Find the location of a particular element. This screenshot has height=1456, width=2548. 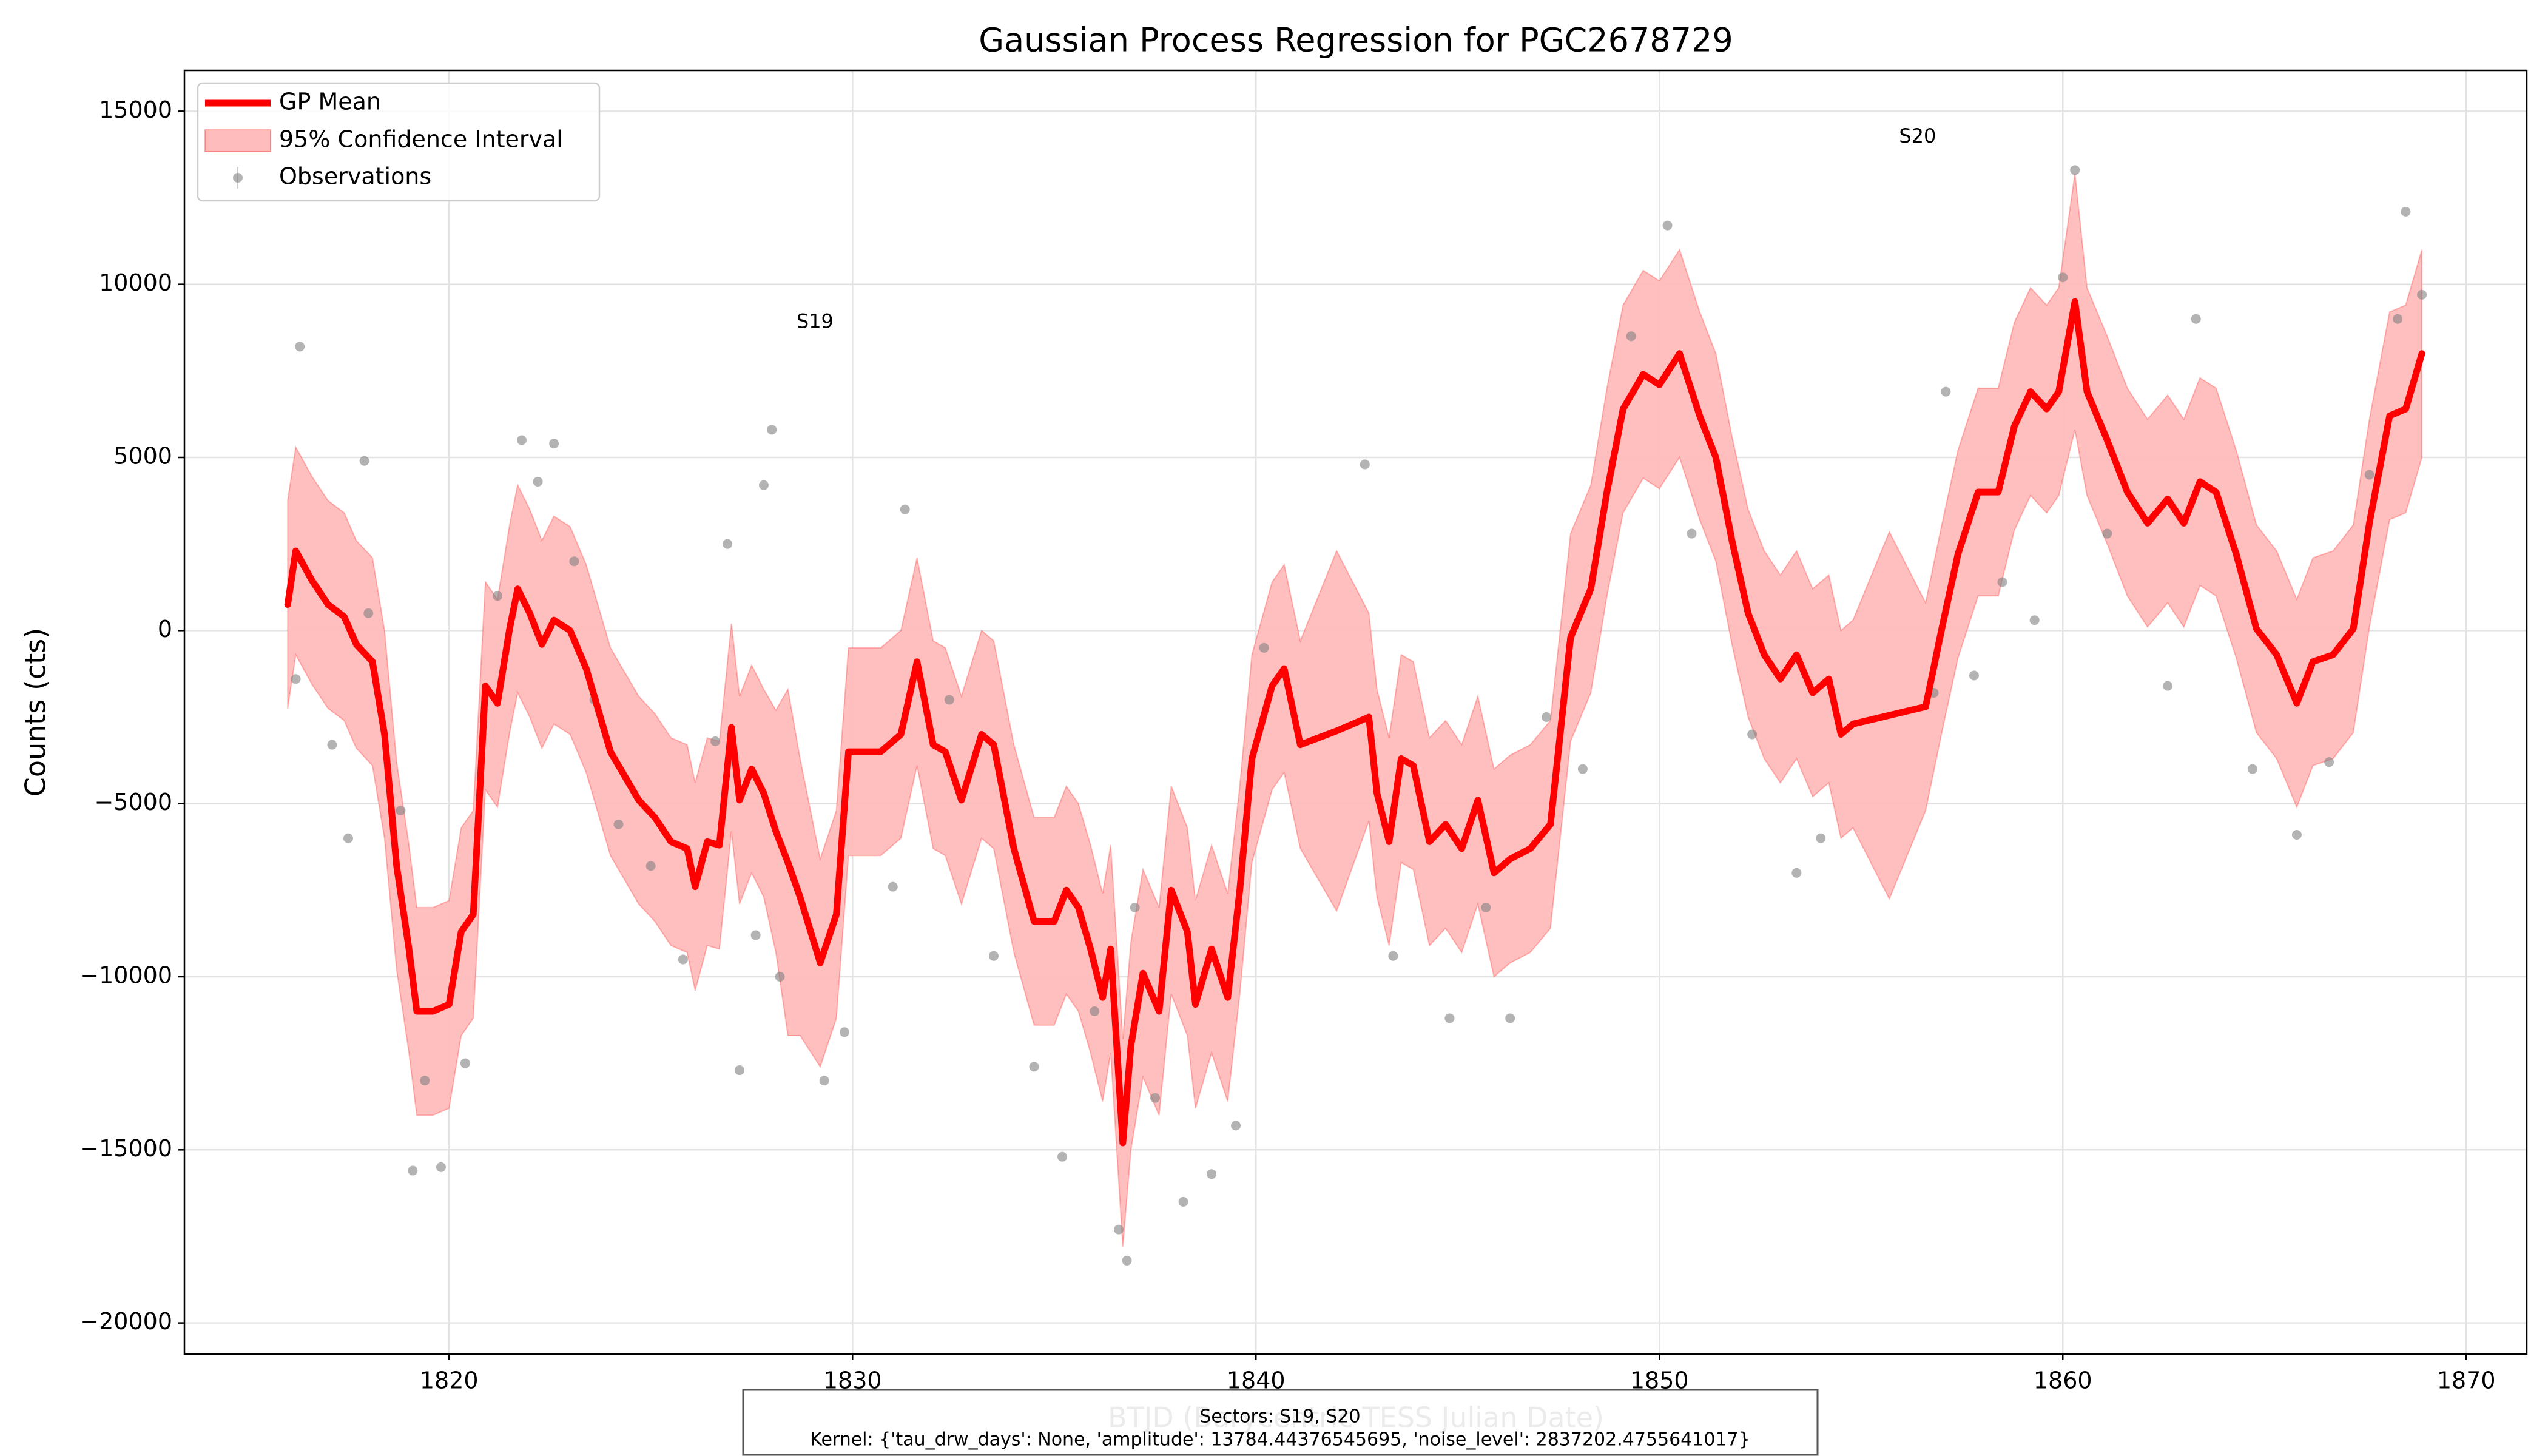

legend-label: Observations is located at coordinates (355, 176).